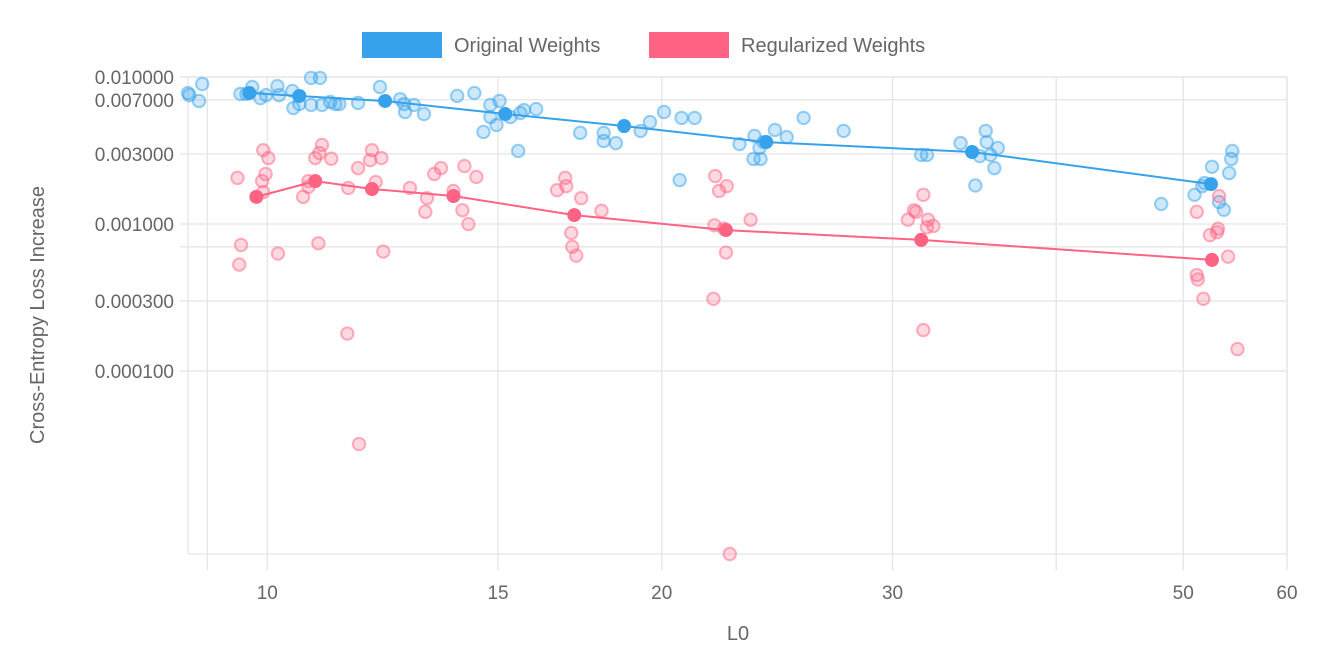  What do you see at coordinates (481, 45) in the screenshot?
I see `legend-item-original-weights: Original Weights` at bounding box center [481, 45].